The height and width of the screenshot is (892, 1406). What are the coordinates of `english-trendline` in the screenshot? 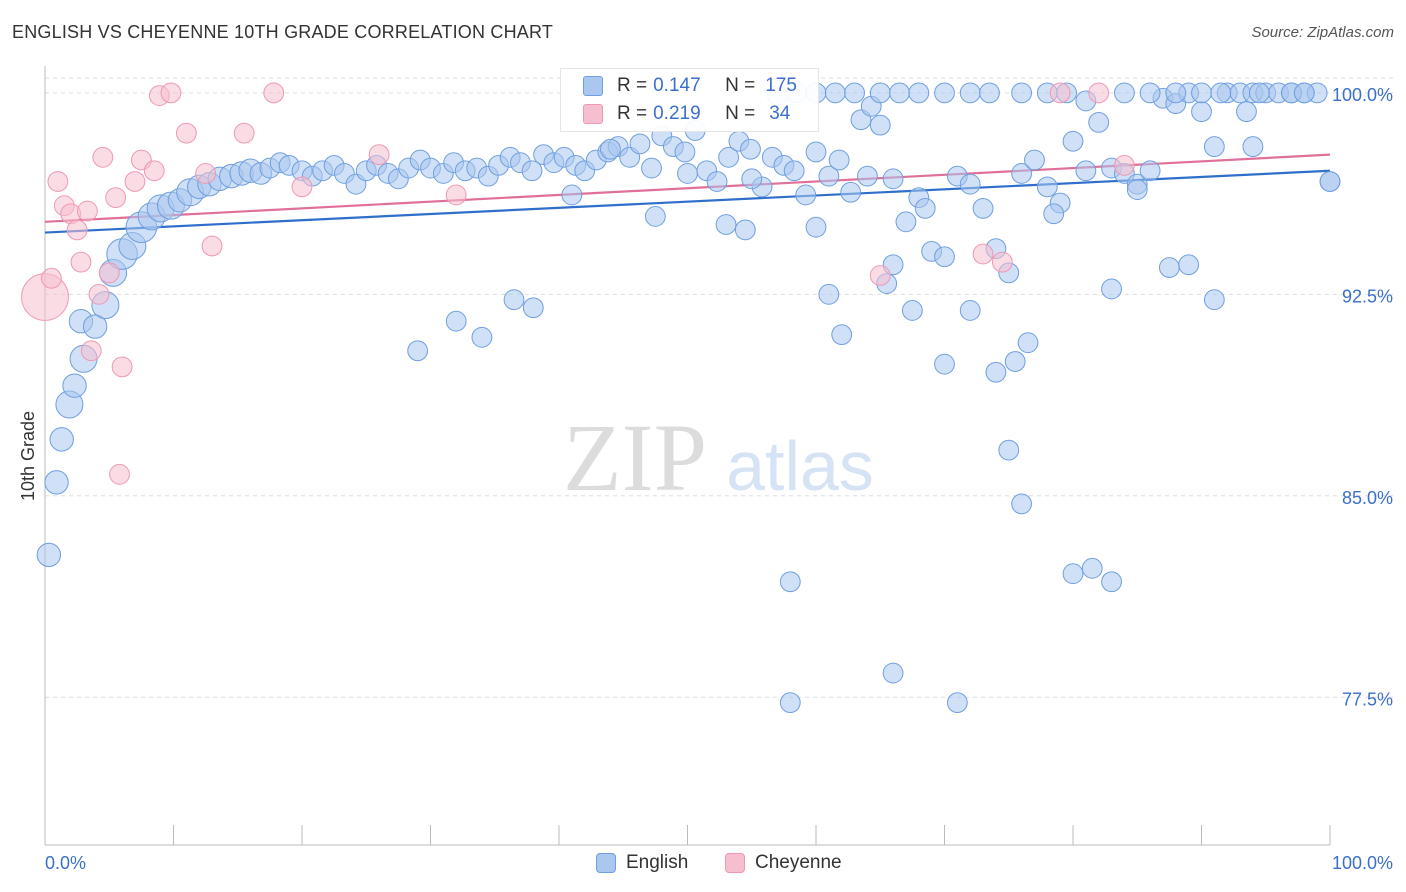 It's located at (687, 201).